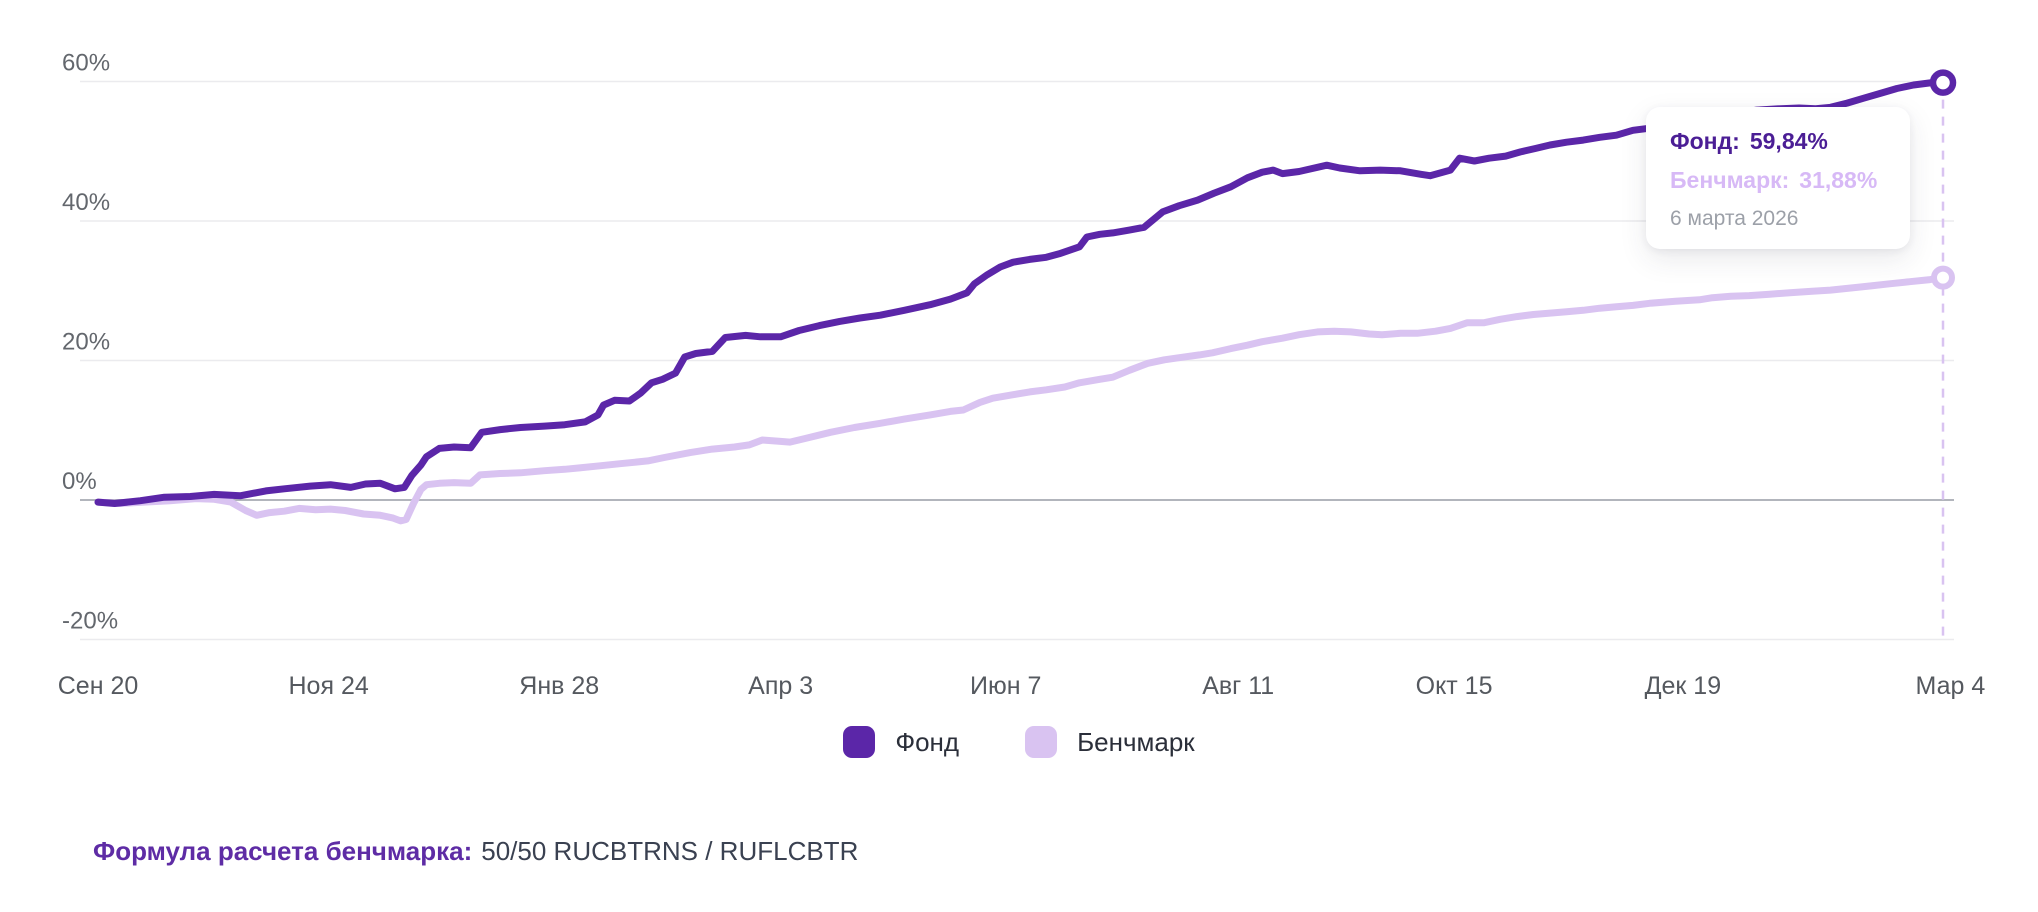 This screenshot has height=912, width=2038. Describe the element at coordinates (86, 202) in the screenshot. I see `y-tick-label: 40%` at that location.